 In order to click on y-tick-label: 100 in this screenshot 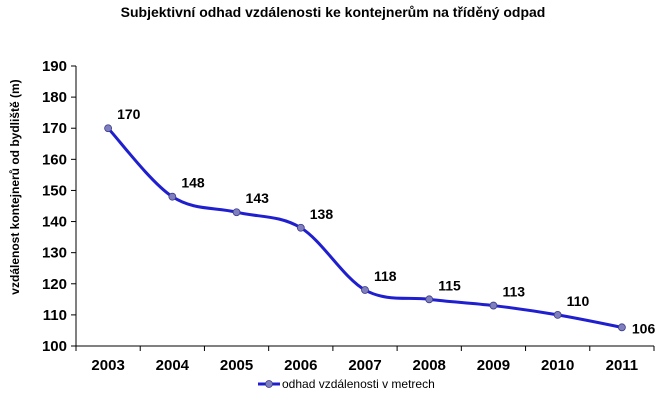, I will do `click(54, 346)`.